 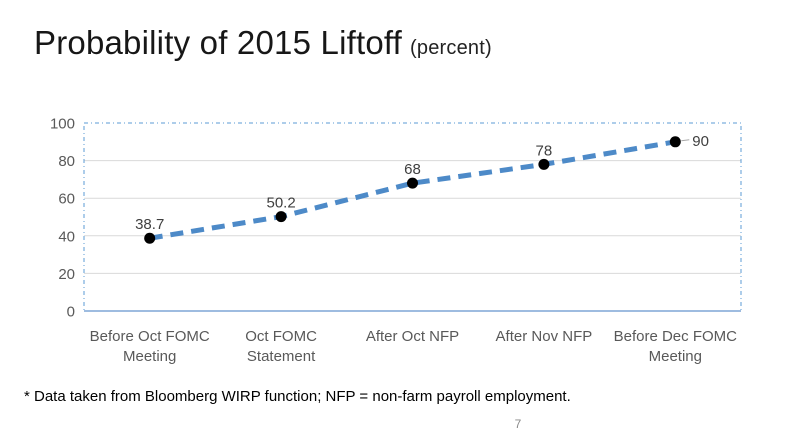 I want to click on x-axis-category-label: Before Oct FOMC Meeting, so click(x=150, y=346).